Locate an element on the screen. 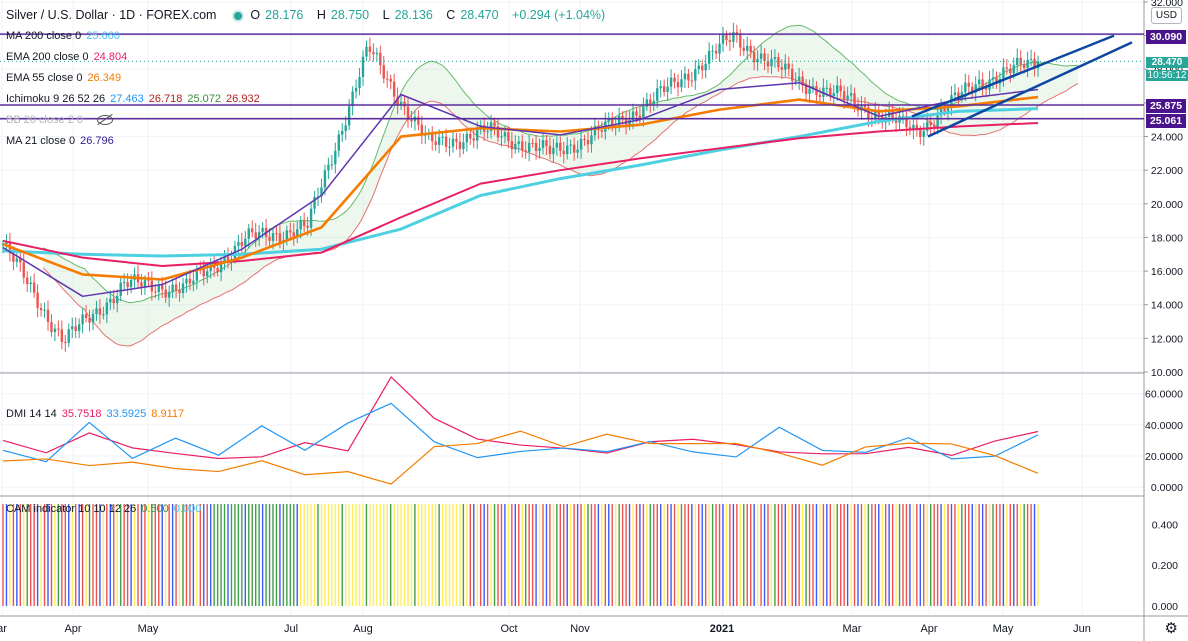  legend-value: 26.349 is located at coordinates (104, 78).